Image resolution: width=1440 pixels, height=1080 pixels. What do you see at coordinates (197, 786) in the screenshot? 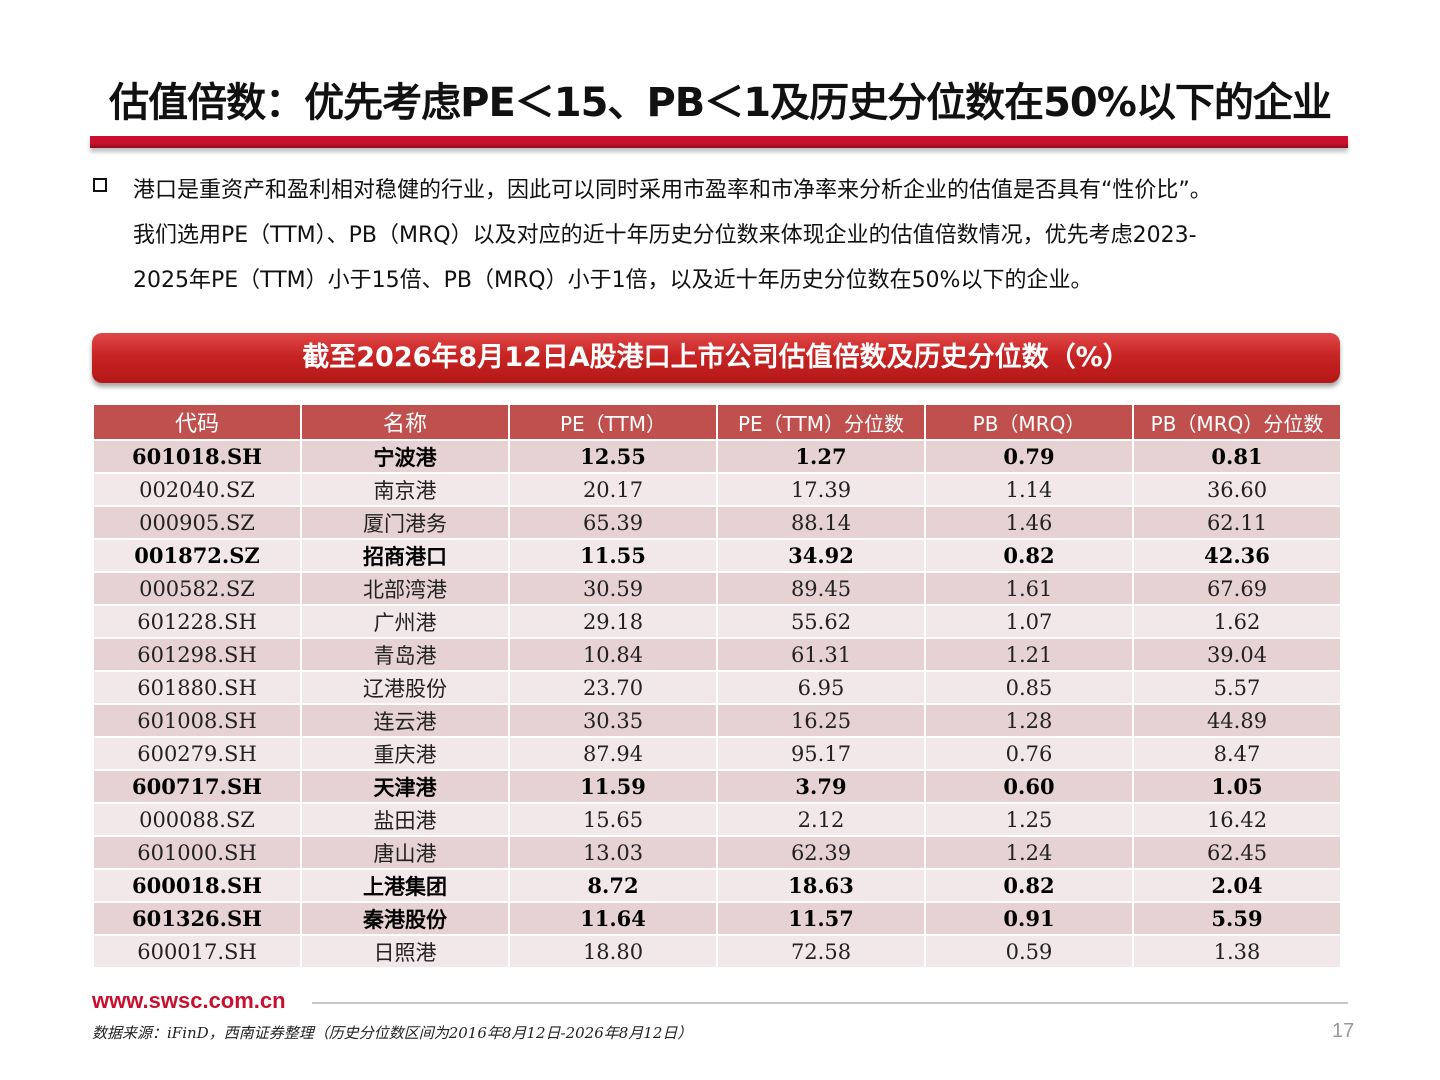
I see `cell-code: 600717.SH` at bounding box center [197, 786].